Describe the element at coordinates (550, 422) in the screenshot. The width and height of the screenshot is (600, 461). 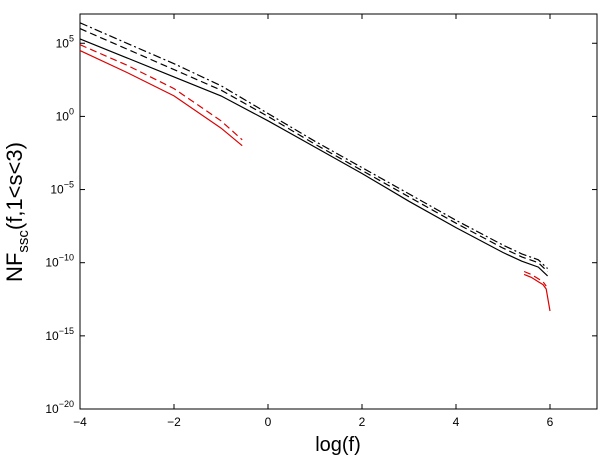
I see `x-tick-label: 6` at that location.